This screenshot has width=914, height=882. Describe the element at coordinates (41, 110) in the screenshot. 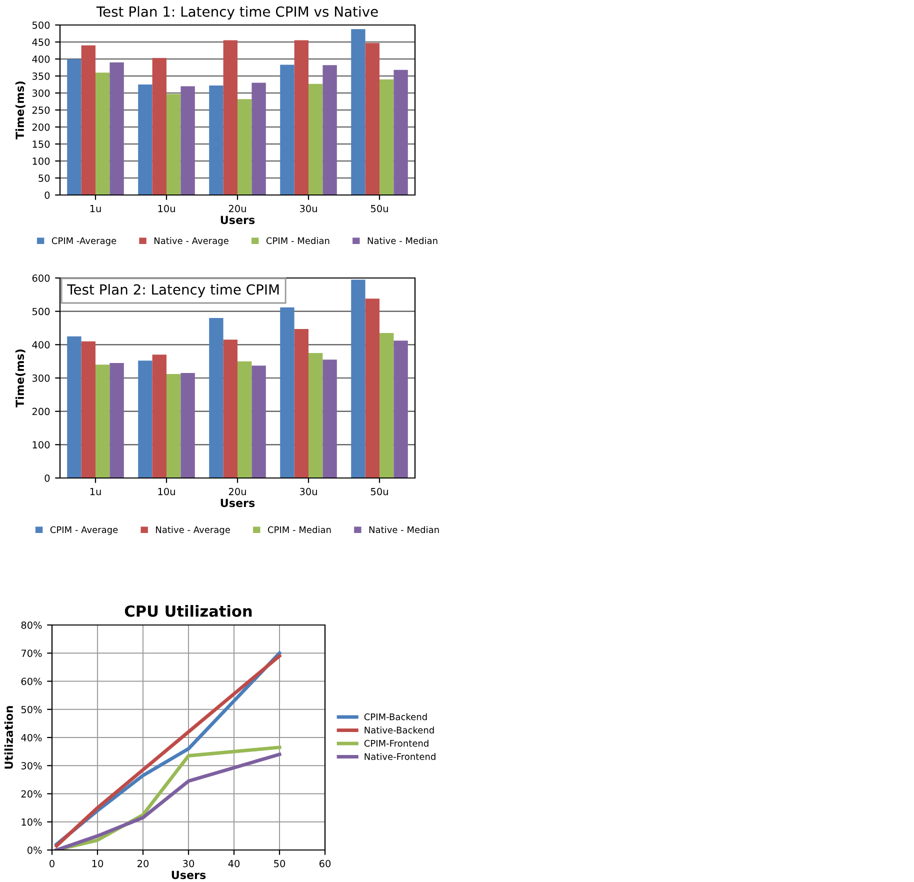

I see `y-tick-label: 250` at that location.